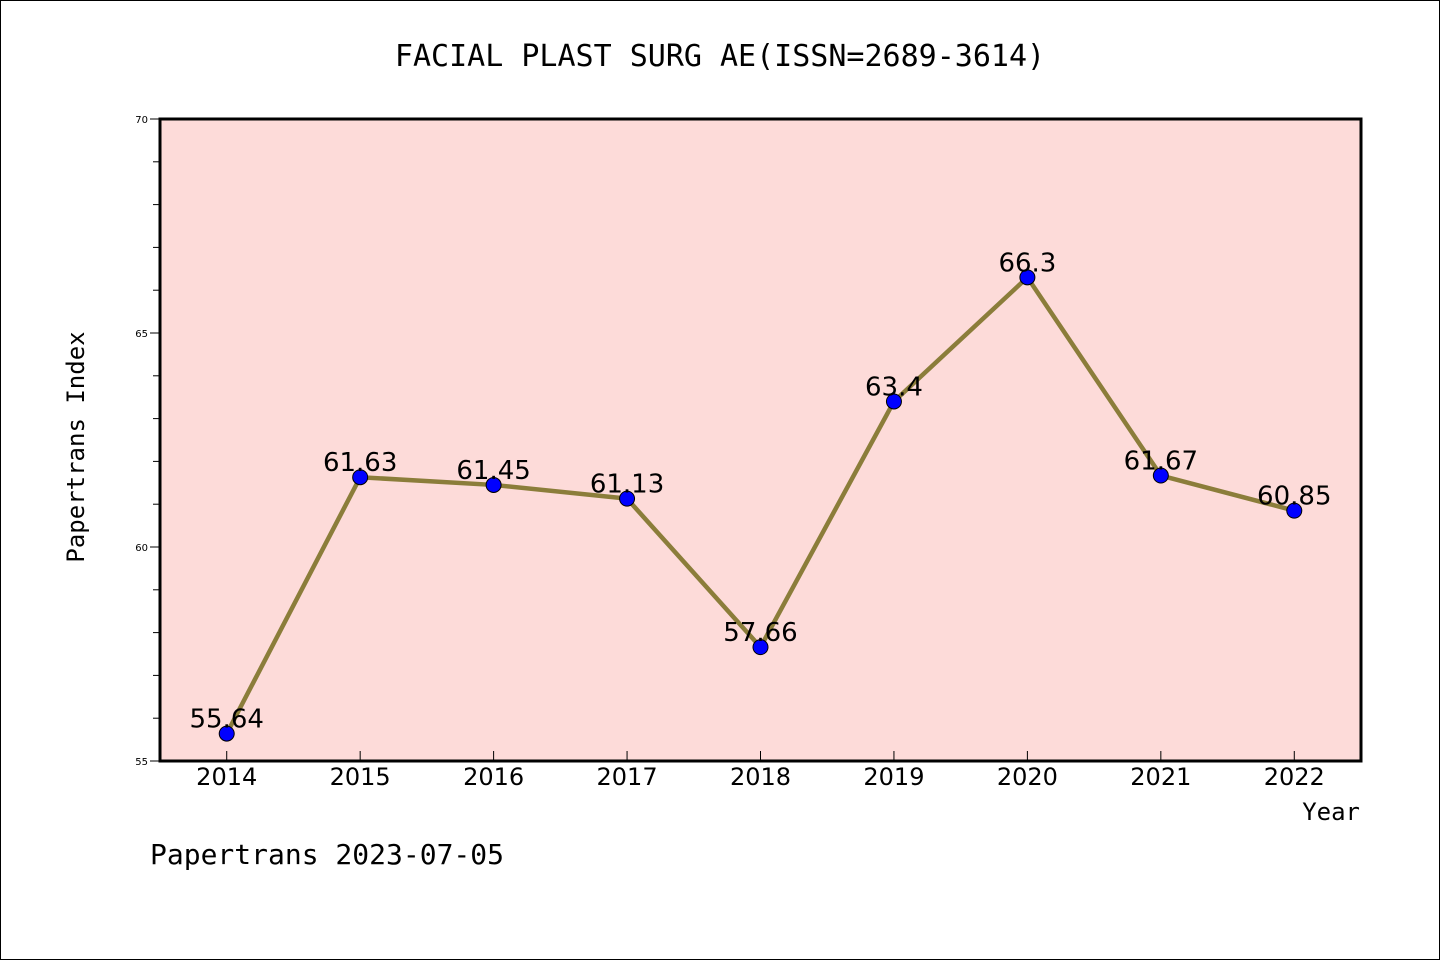  Describe the element at coordinates (760, 633) in the screenshot. I see `data-label: 57.66` at that location.